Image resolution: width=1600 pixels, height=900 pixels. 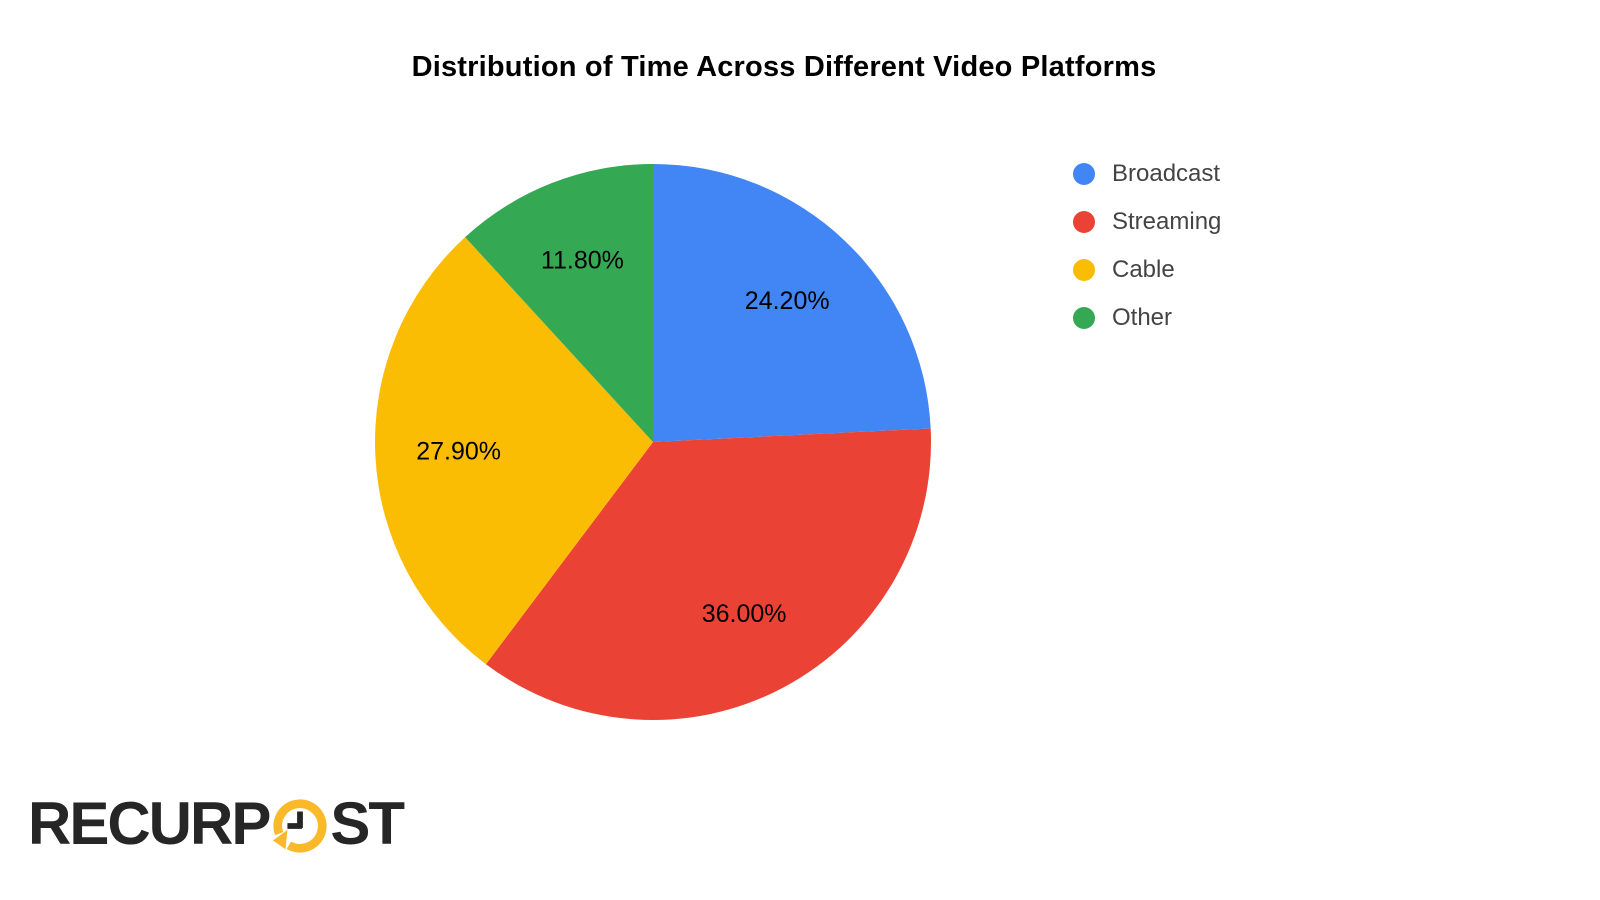 I want to click on pie-slice-broadcast, so click(x=792, y=303).